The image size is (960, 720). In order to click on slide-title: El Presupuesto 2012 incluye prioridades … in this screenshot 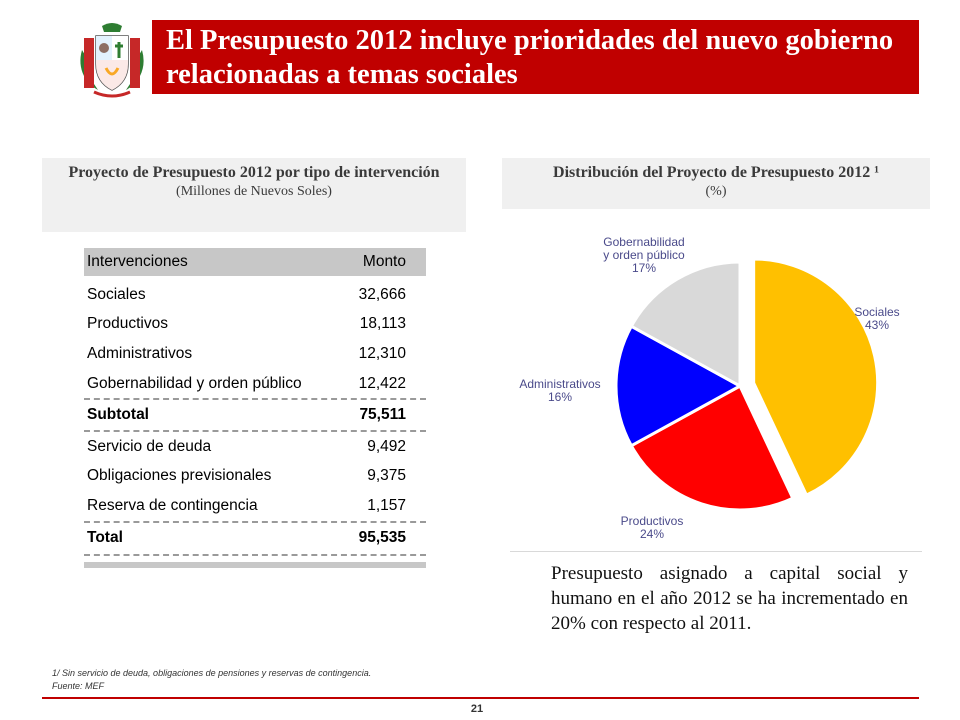, I will do `click(535, 57)`.